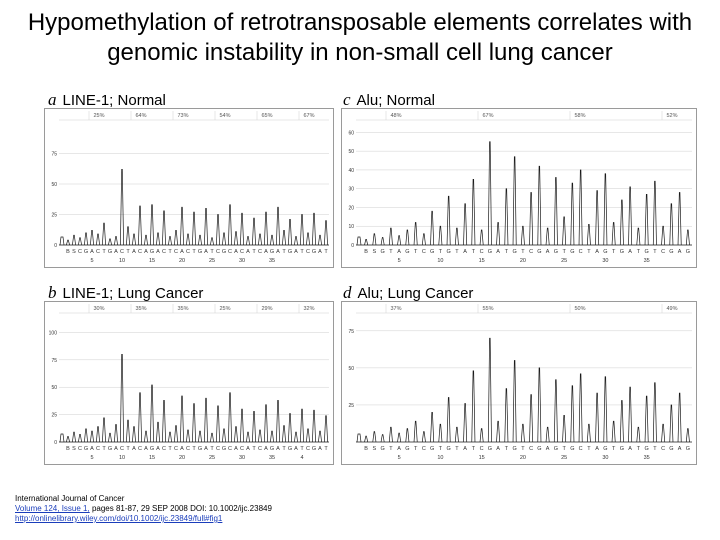 This screenshot has width=720, height=540. Describe the element at coordinates (133, 293) in the screenshot. I see `panel-b-title: LINE-1; Lung Cancer` at that location.